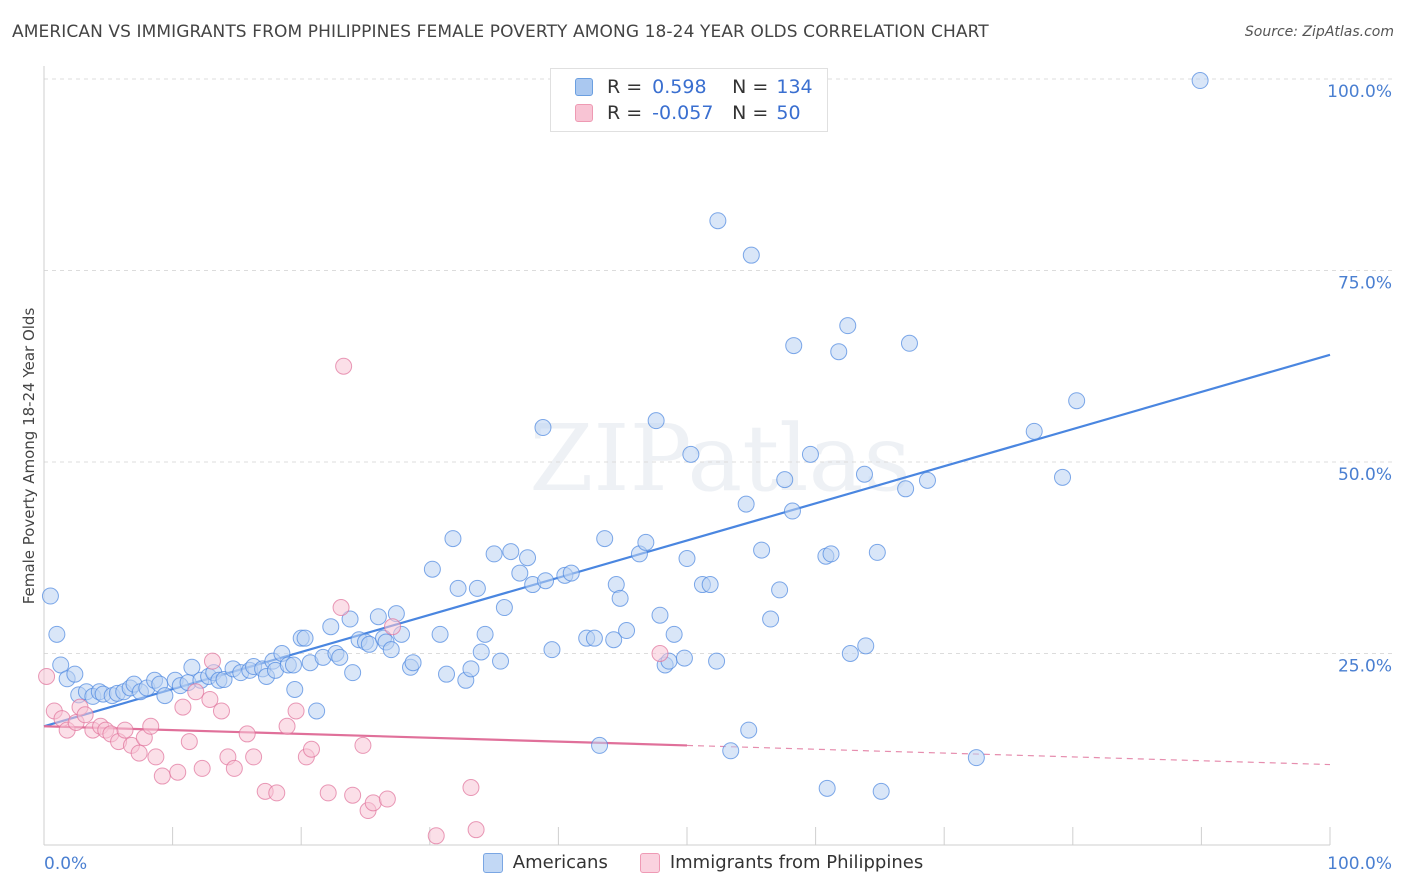 This screenshot has width=1406, height=892. Describe the element at coordinates (625, 113) in the screenshot. I see `legend-r-label: R =` at that location.